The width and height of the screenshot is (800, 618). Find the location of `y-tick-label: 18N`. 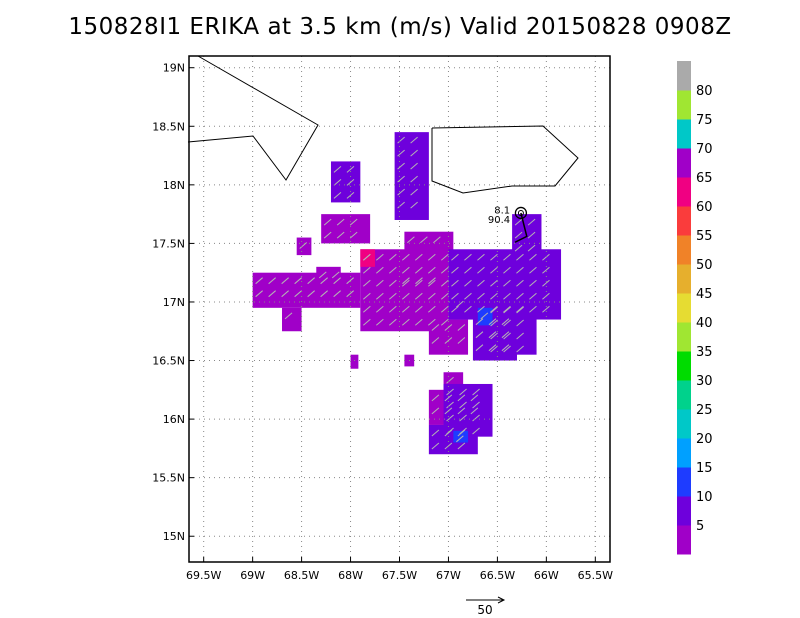

y-tick-label: 18N is located at coordinates (174, 185).